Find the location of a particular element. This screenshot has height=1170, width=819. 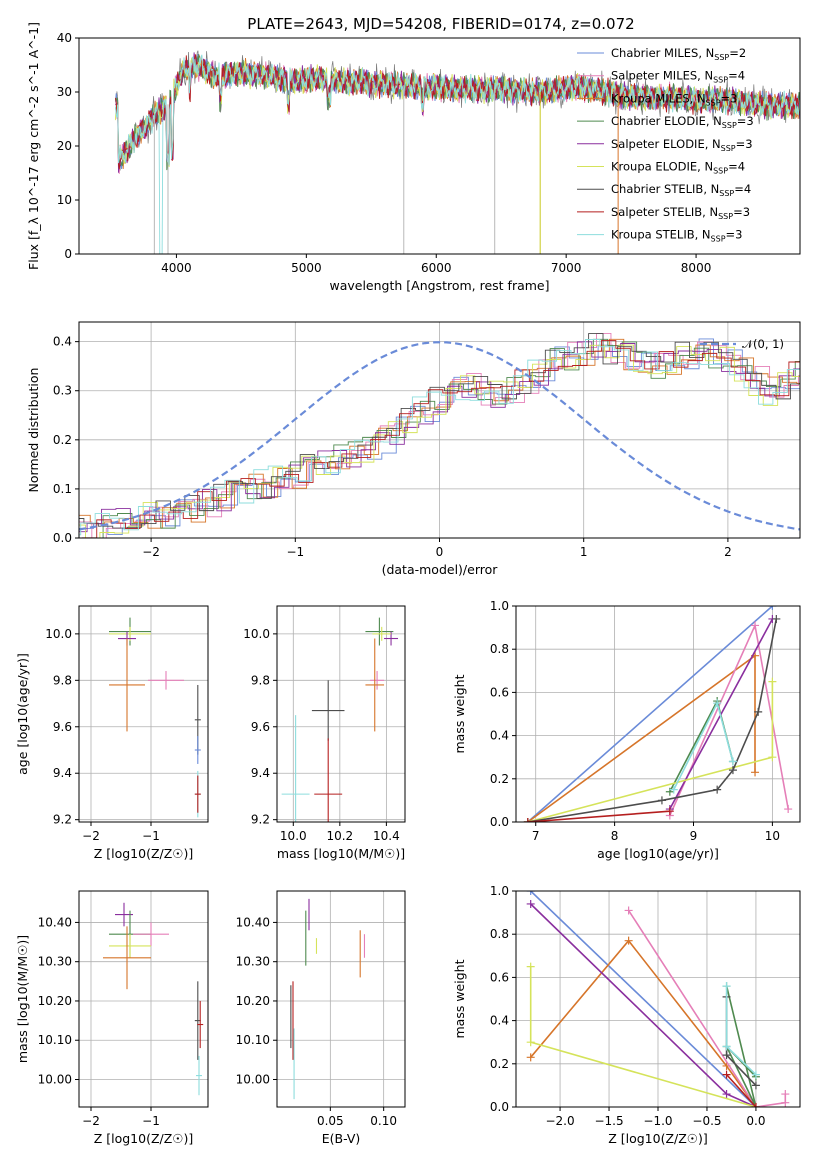

y-axis-label: mass weight is located at coordinates (459, 713).